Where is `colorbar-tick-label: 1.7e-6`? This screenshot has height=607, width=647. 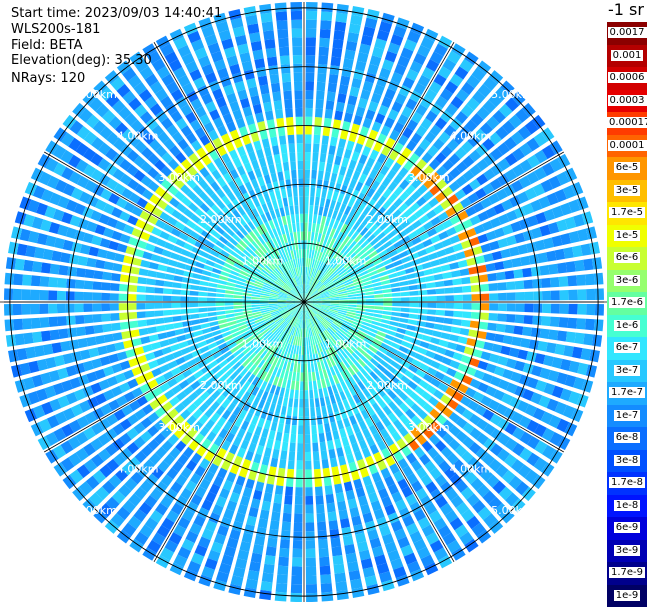 colorbar-tick-label: 1.7e-6 is located at coordinates (627, 302).